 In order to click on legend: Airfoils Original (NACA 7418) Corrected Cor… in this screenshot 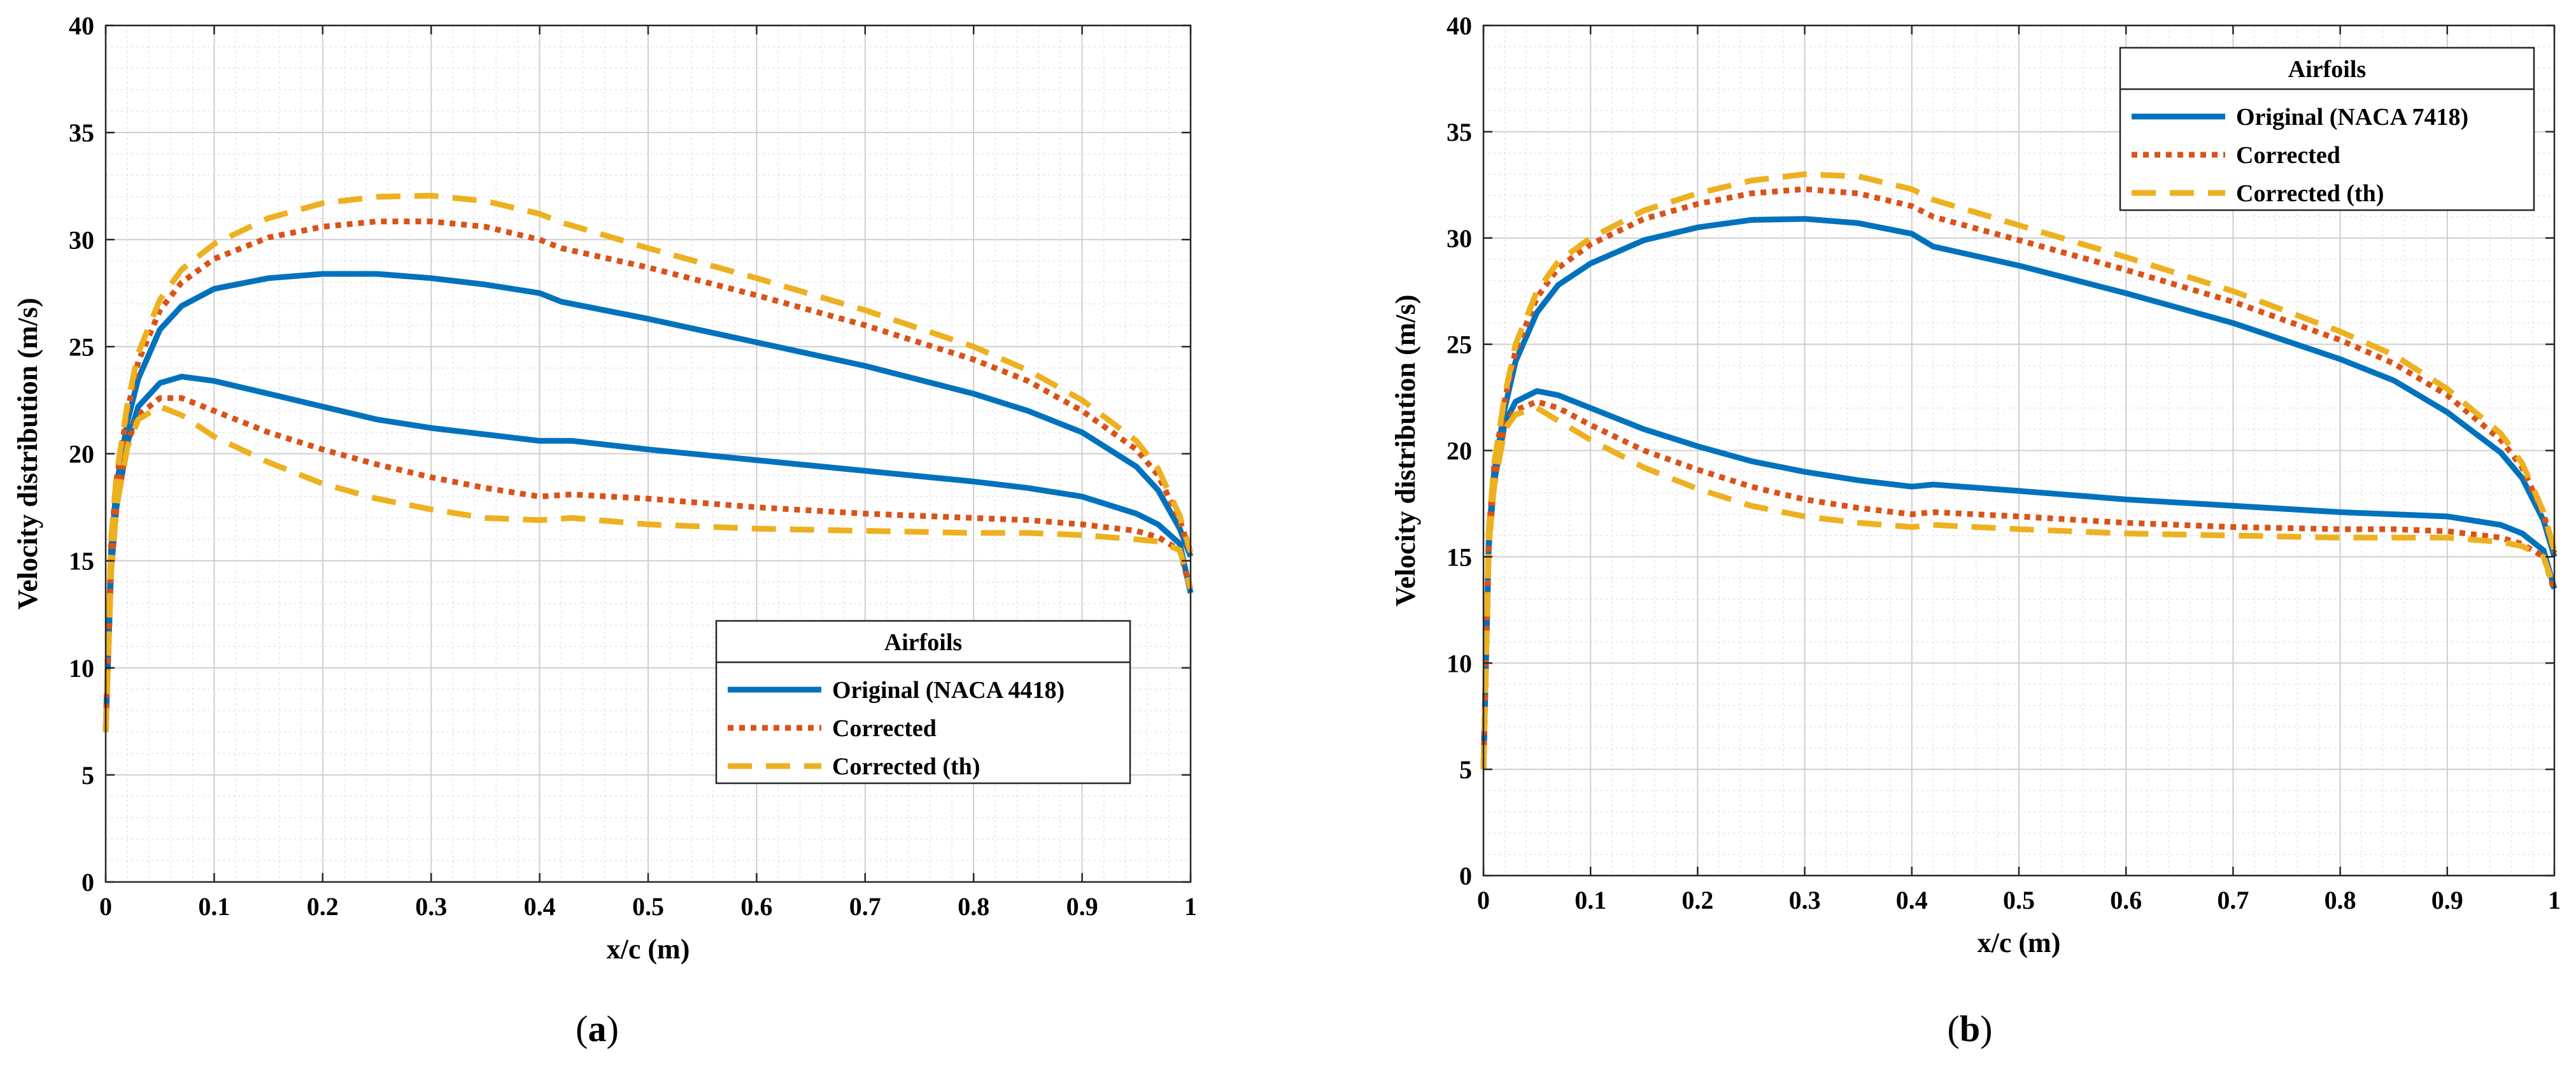, I will do `click(2327, 128)`.